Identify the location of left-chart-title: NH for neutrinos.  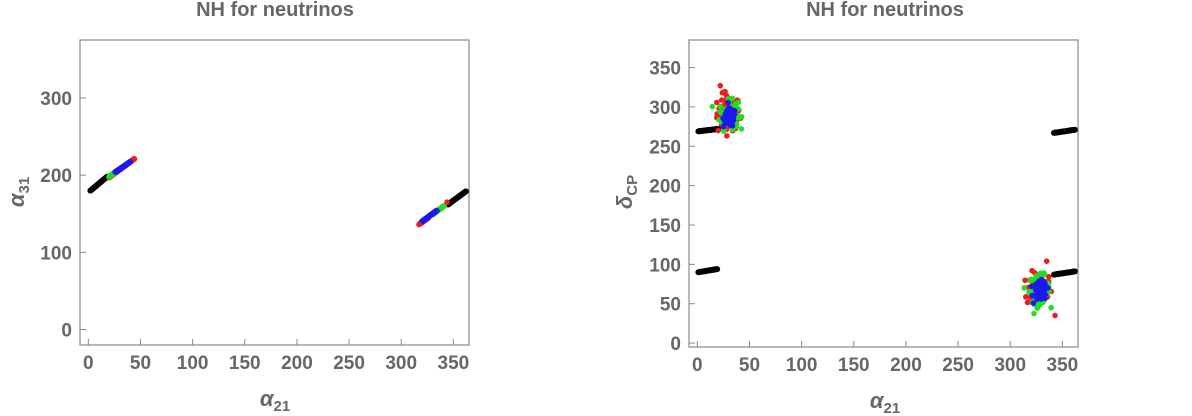
(275, 10).